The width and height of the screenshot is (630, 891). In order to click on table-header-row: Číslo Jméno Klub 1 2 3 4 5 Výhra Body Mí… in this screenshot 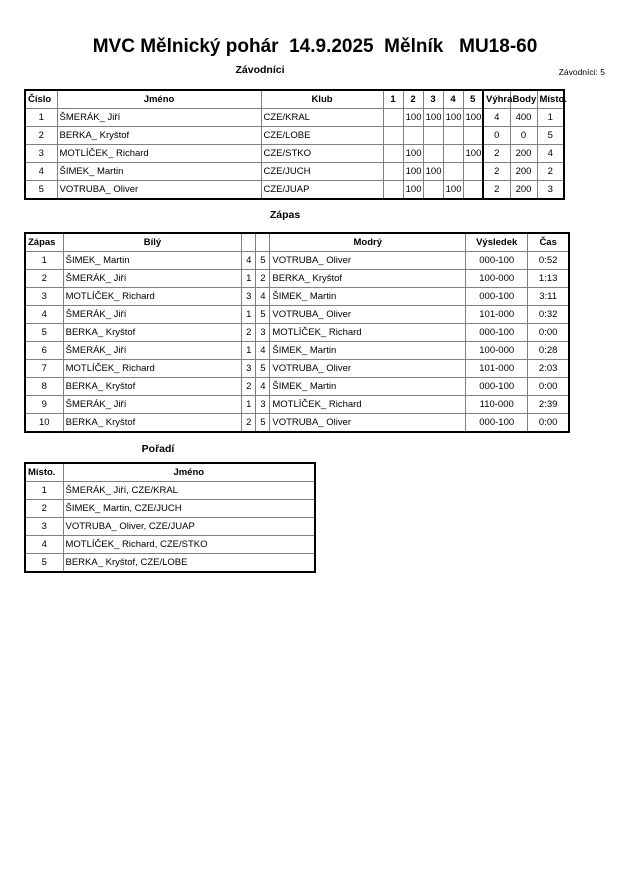, I will do `click(295, 99)`.